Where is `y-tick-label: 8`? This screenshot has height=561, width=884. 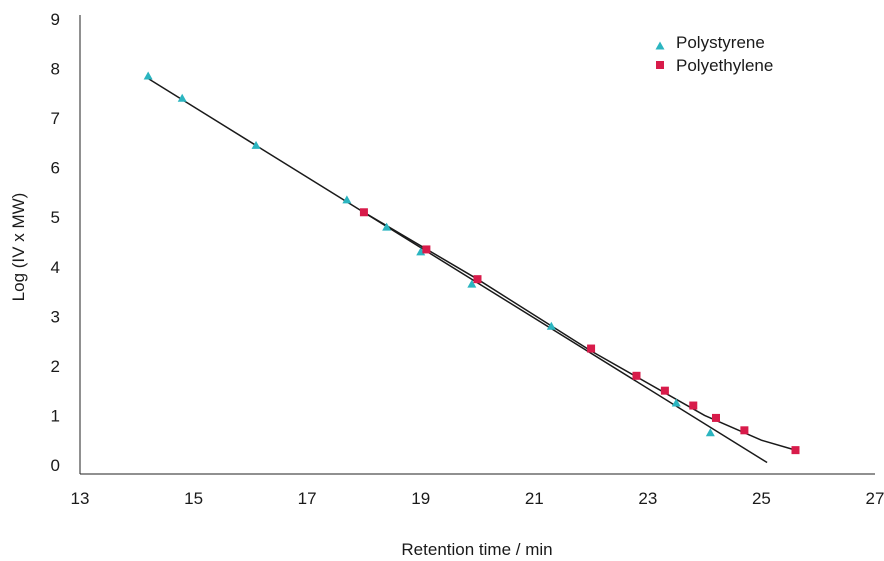 y-tick-label: 8 is located at coordinates (55, 69).